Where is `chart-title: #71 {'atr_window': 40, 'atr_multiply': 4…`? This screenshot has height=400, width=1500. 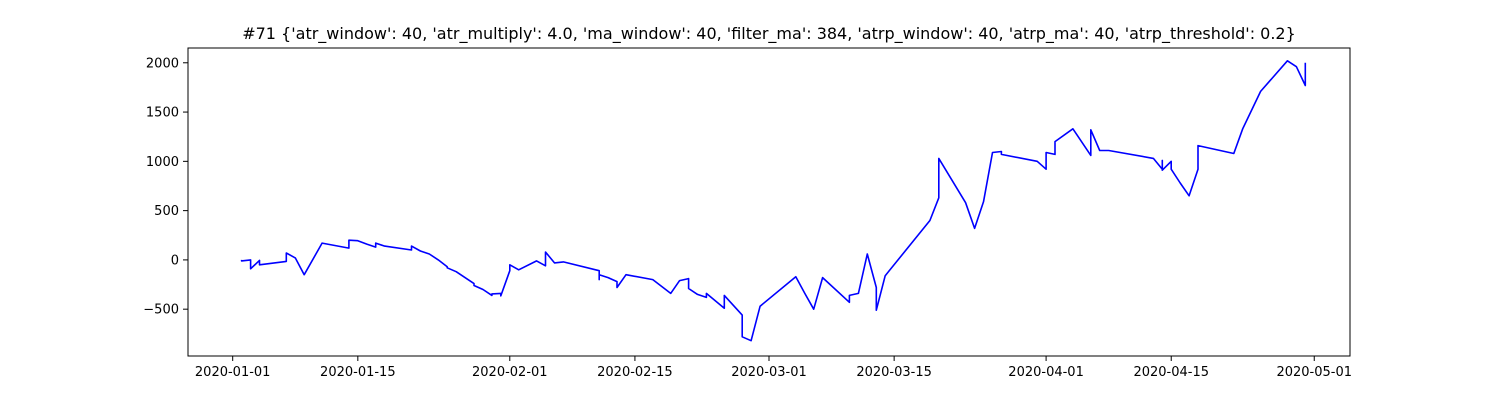 chart-title: #71 {'atr_window': 40, 'atr_multiply': 4… is located at coordinates (769, 34).